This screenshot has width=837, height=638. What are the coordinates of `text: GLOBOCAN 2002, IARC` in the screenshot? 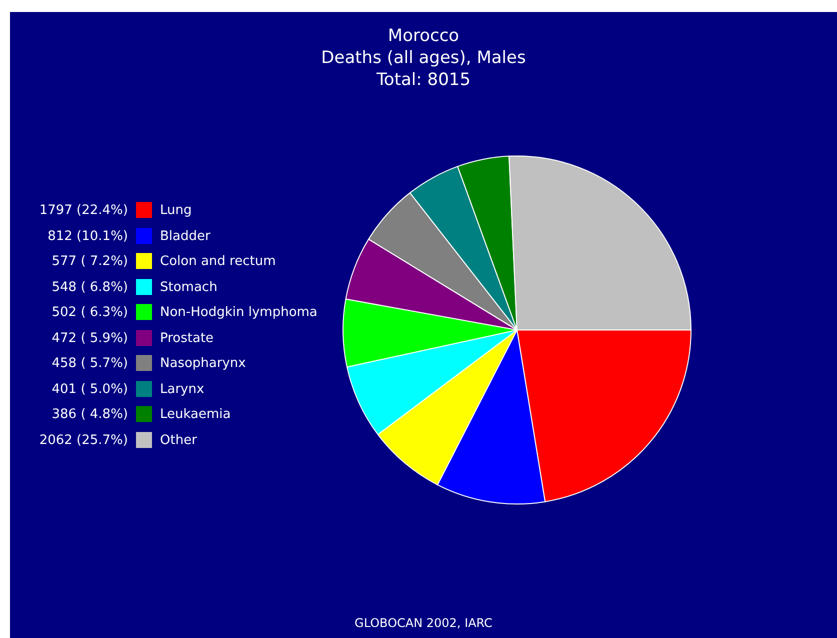 It's located at (424, 623).